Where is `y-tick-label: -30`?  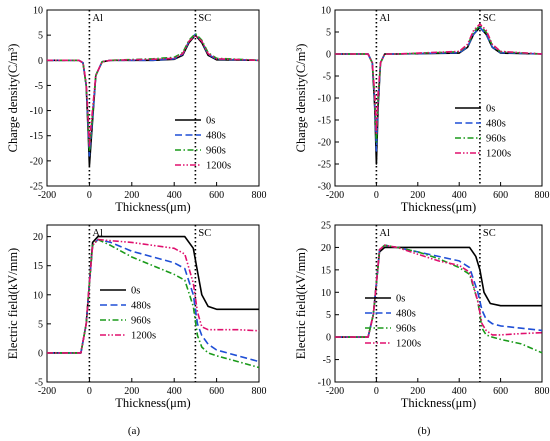
y-tick-label: -30 is located at coordinates (324, 187).